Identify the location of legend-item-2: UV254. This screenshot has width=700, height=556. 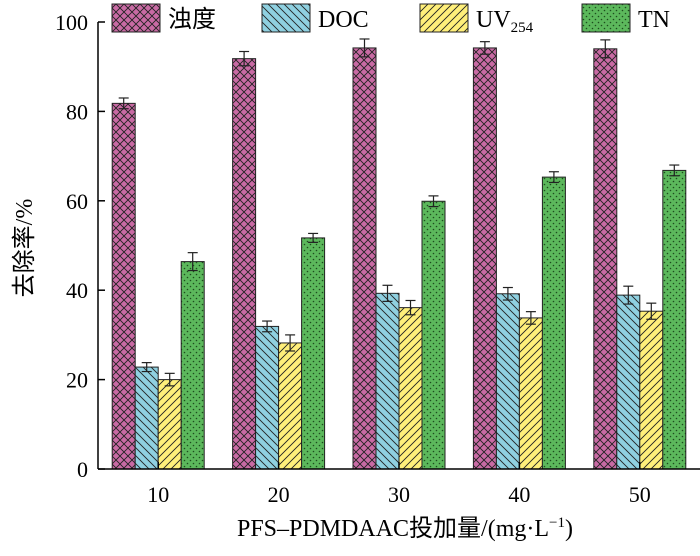
(476, 19).